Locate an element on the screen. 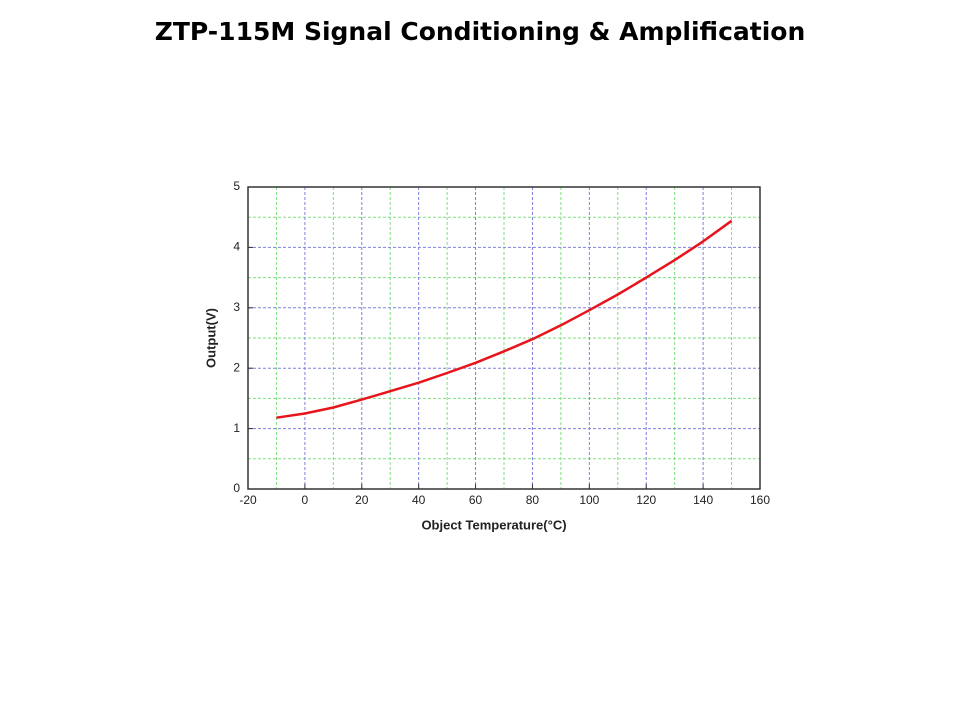  x-tick-label: -20 is located at coordinates (248, 500).